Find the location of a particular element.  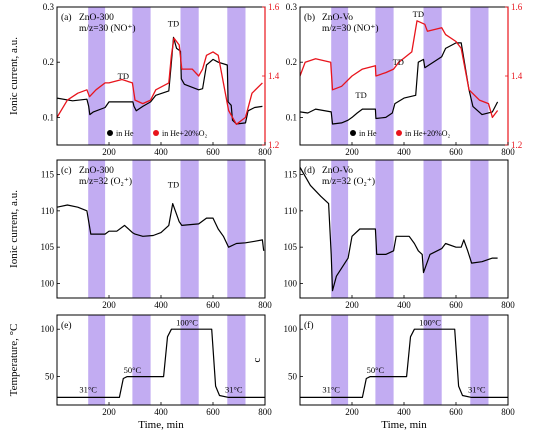

panel-label: (b) is located at coordinates (309, 17).